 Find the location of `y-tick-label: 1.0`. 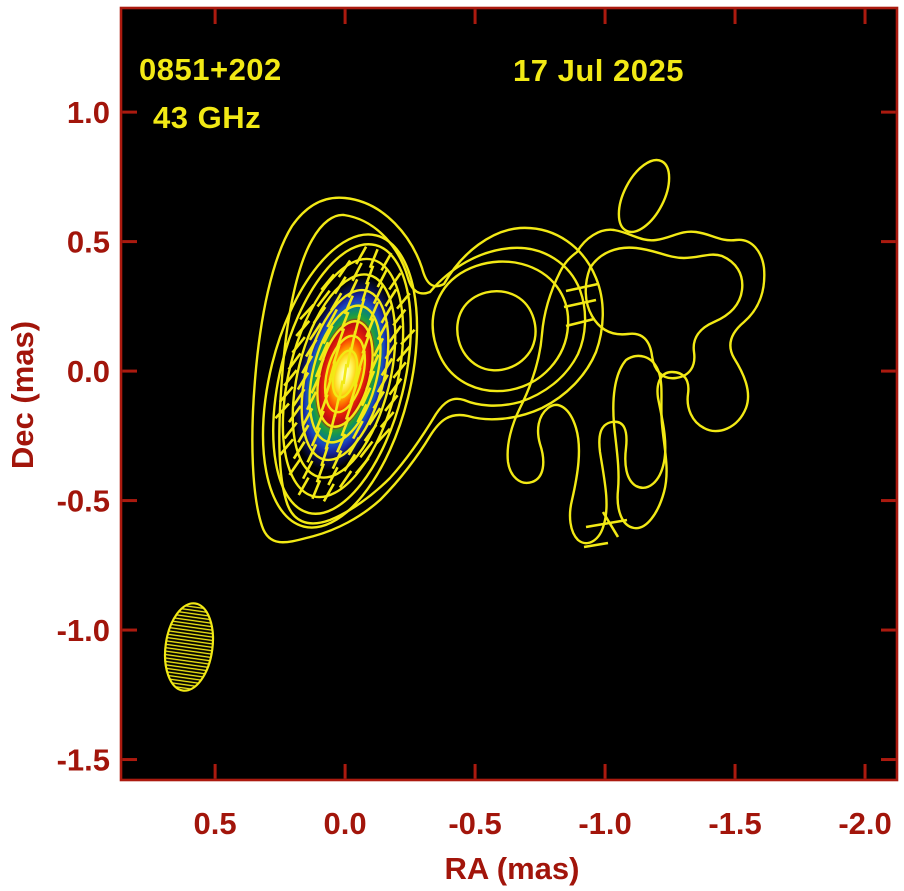

y-tick-label: 1.0 is located at coordinates (88, 112).